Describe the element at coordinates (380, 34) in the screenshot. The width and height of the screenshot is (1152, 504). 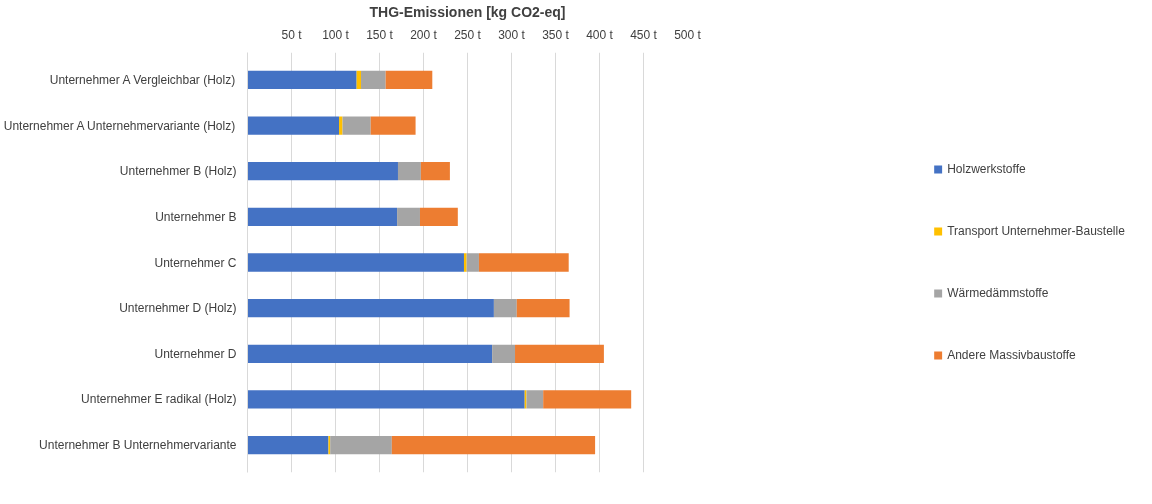
I see `x-tick-label: 150 t` at that location.